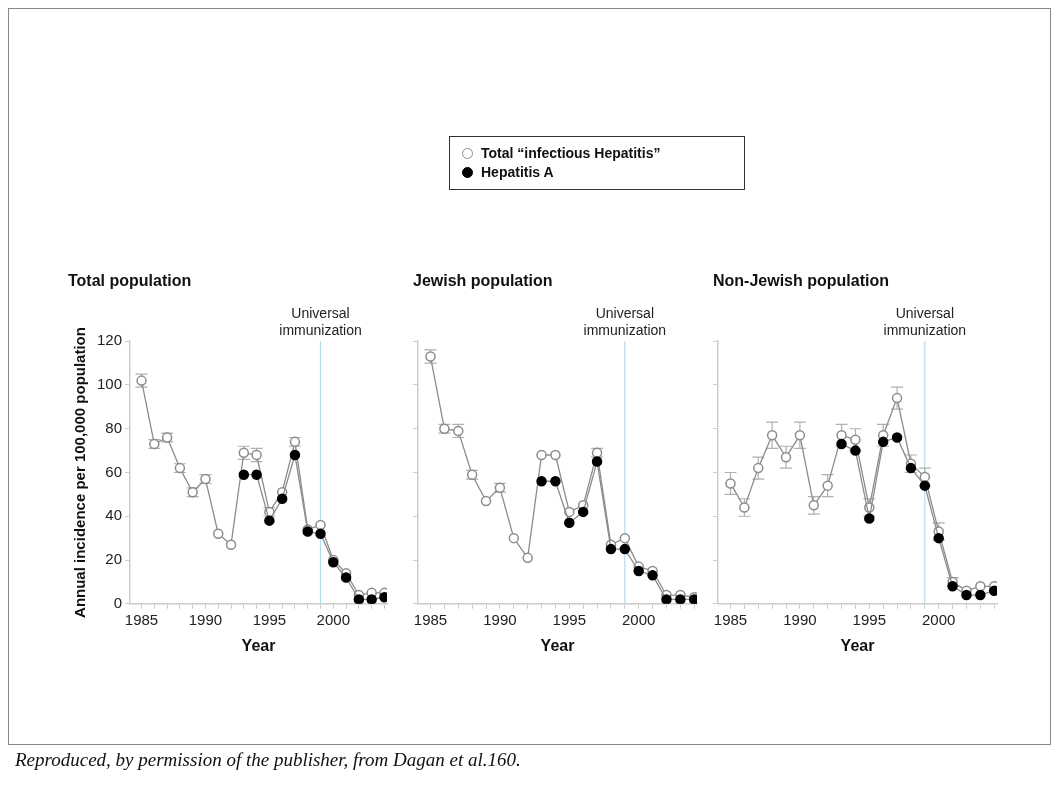  Describe the element at coordinates (110, 340) in the screenshot. I see `y-tick-label: 120` at that location.